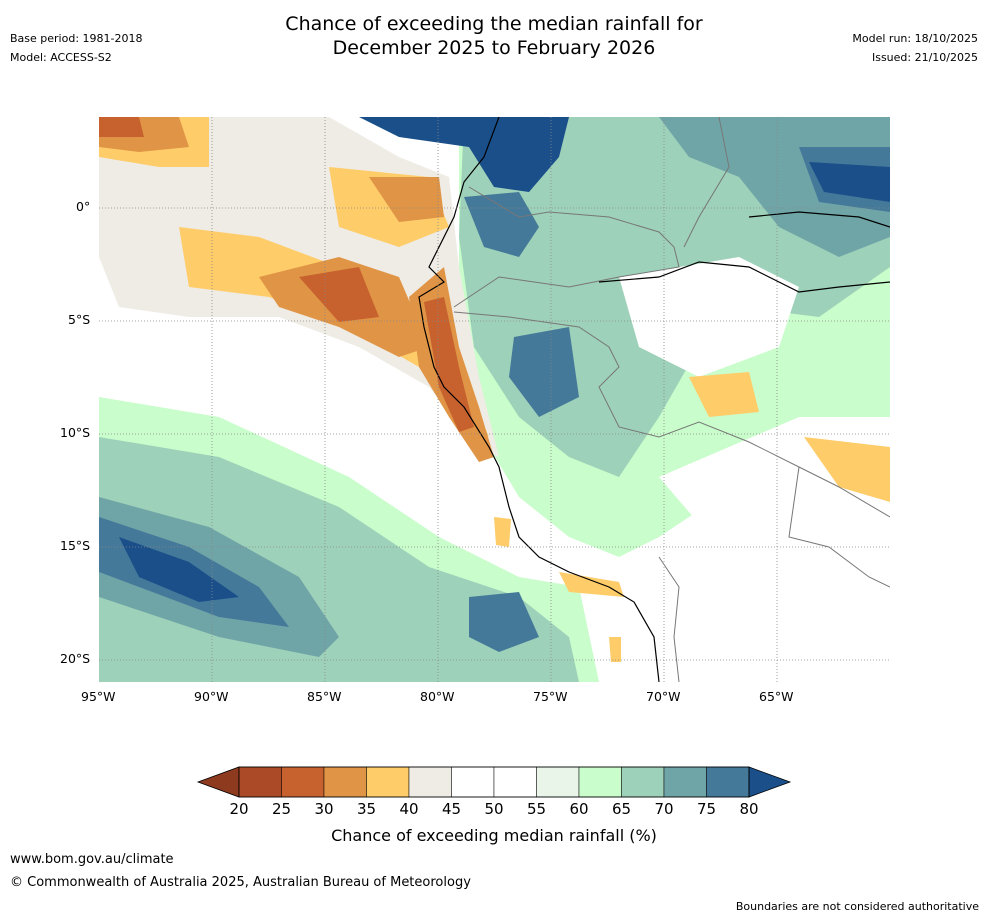 The width and height of the screenshot is (988, 919). I want to click on zone-interior-blue, so click(544, 372).